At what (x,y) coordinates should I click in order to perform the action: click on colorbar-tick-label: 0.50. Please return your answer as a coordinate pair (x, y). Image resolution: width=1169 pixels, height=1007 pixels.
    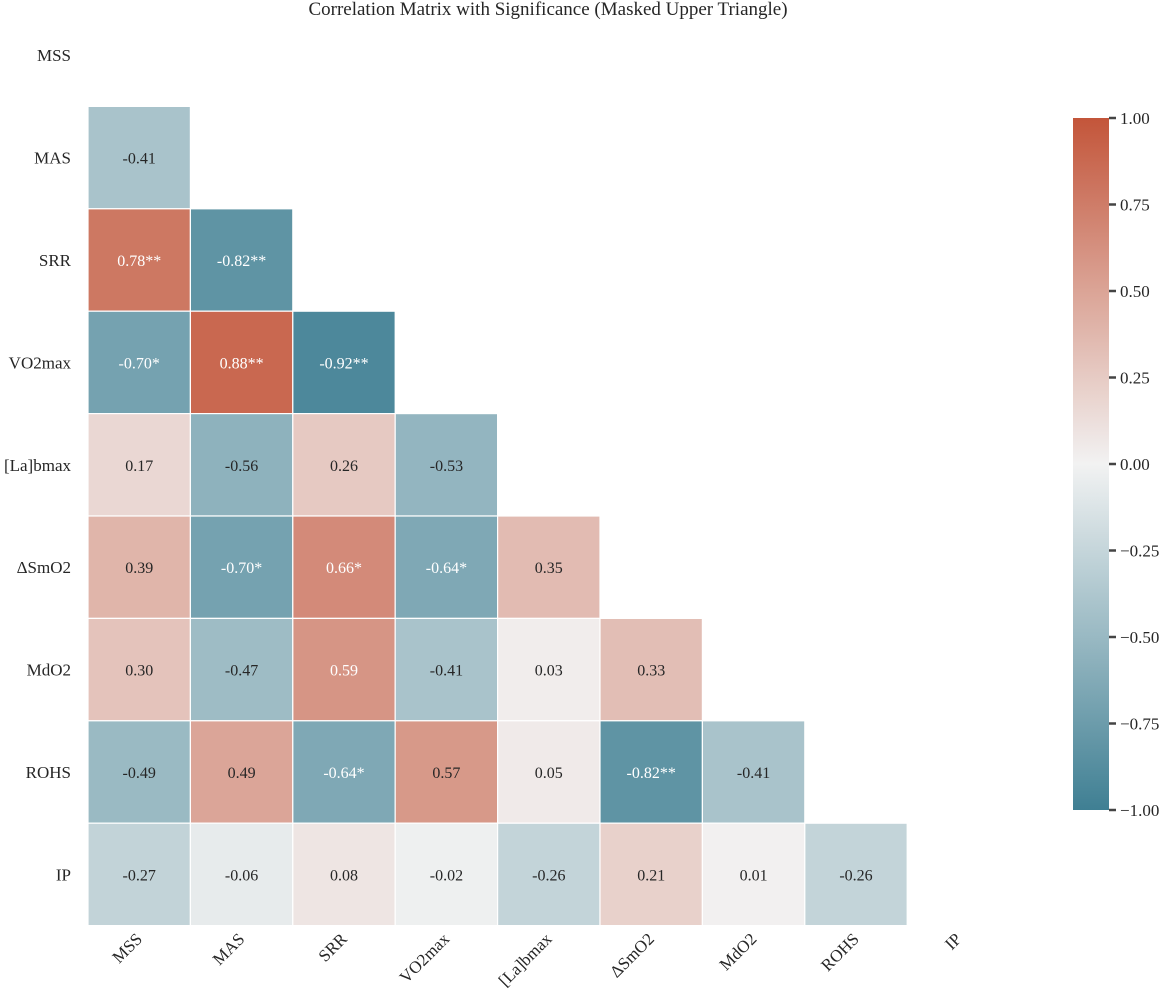
    Looking at the image, I should click on (1135, 291).